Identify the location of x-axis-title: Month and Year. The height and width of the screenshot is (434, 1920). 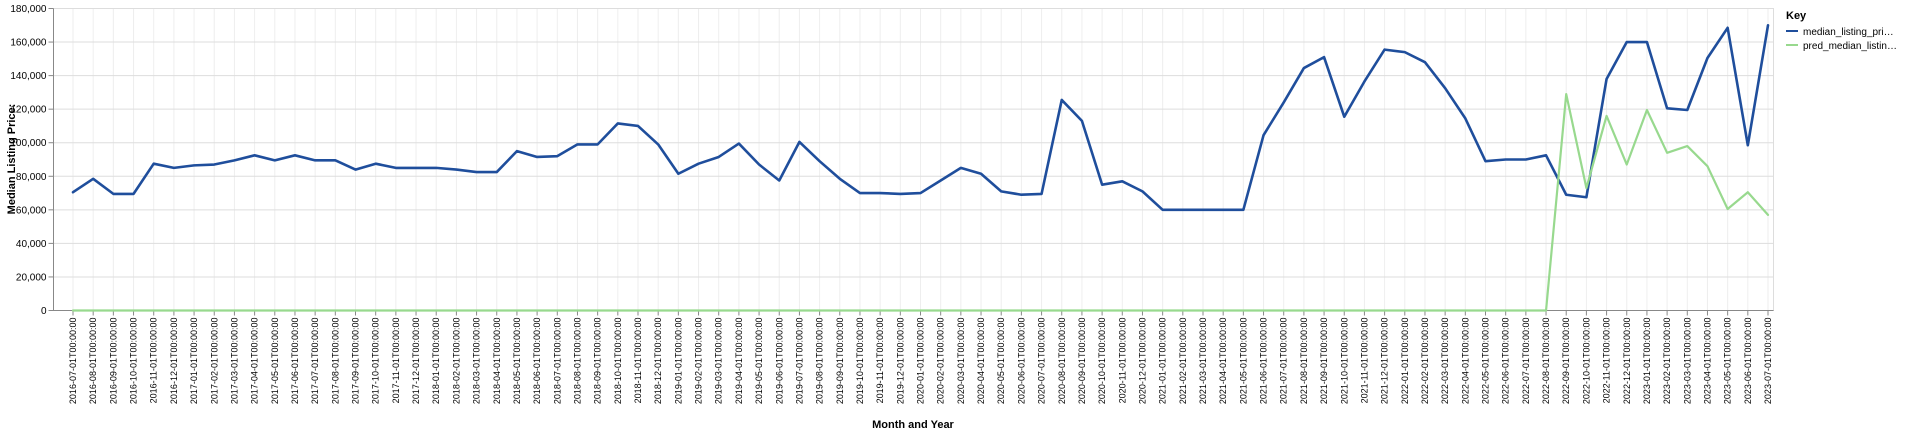
(913, 425).